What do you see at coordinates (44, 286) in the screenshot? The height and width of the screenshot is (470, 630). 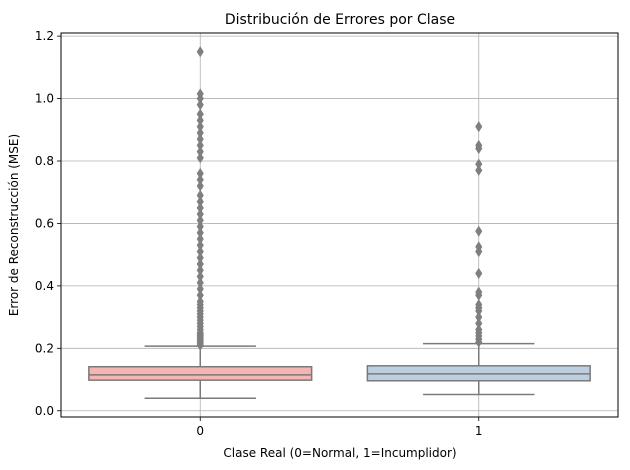 I see `y-tick-label: 0.4` at bounding box center [44, 286].